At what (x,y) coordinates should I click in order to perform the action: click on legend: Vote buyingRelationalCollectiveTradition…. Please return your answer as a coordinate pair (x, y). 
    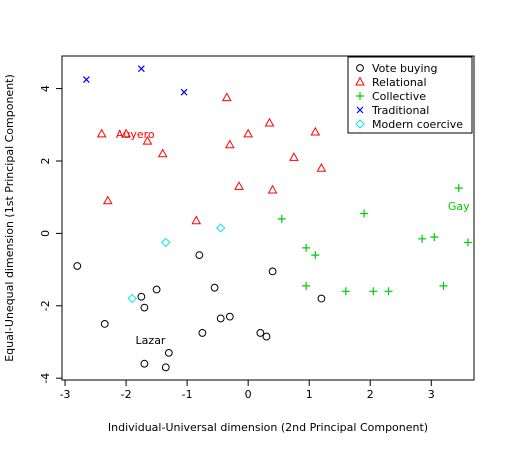
    Looking at the image, I should click on (410, 95).